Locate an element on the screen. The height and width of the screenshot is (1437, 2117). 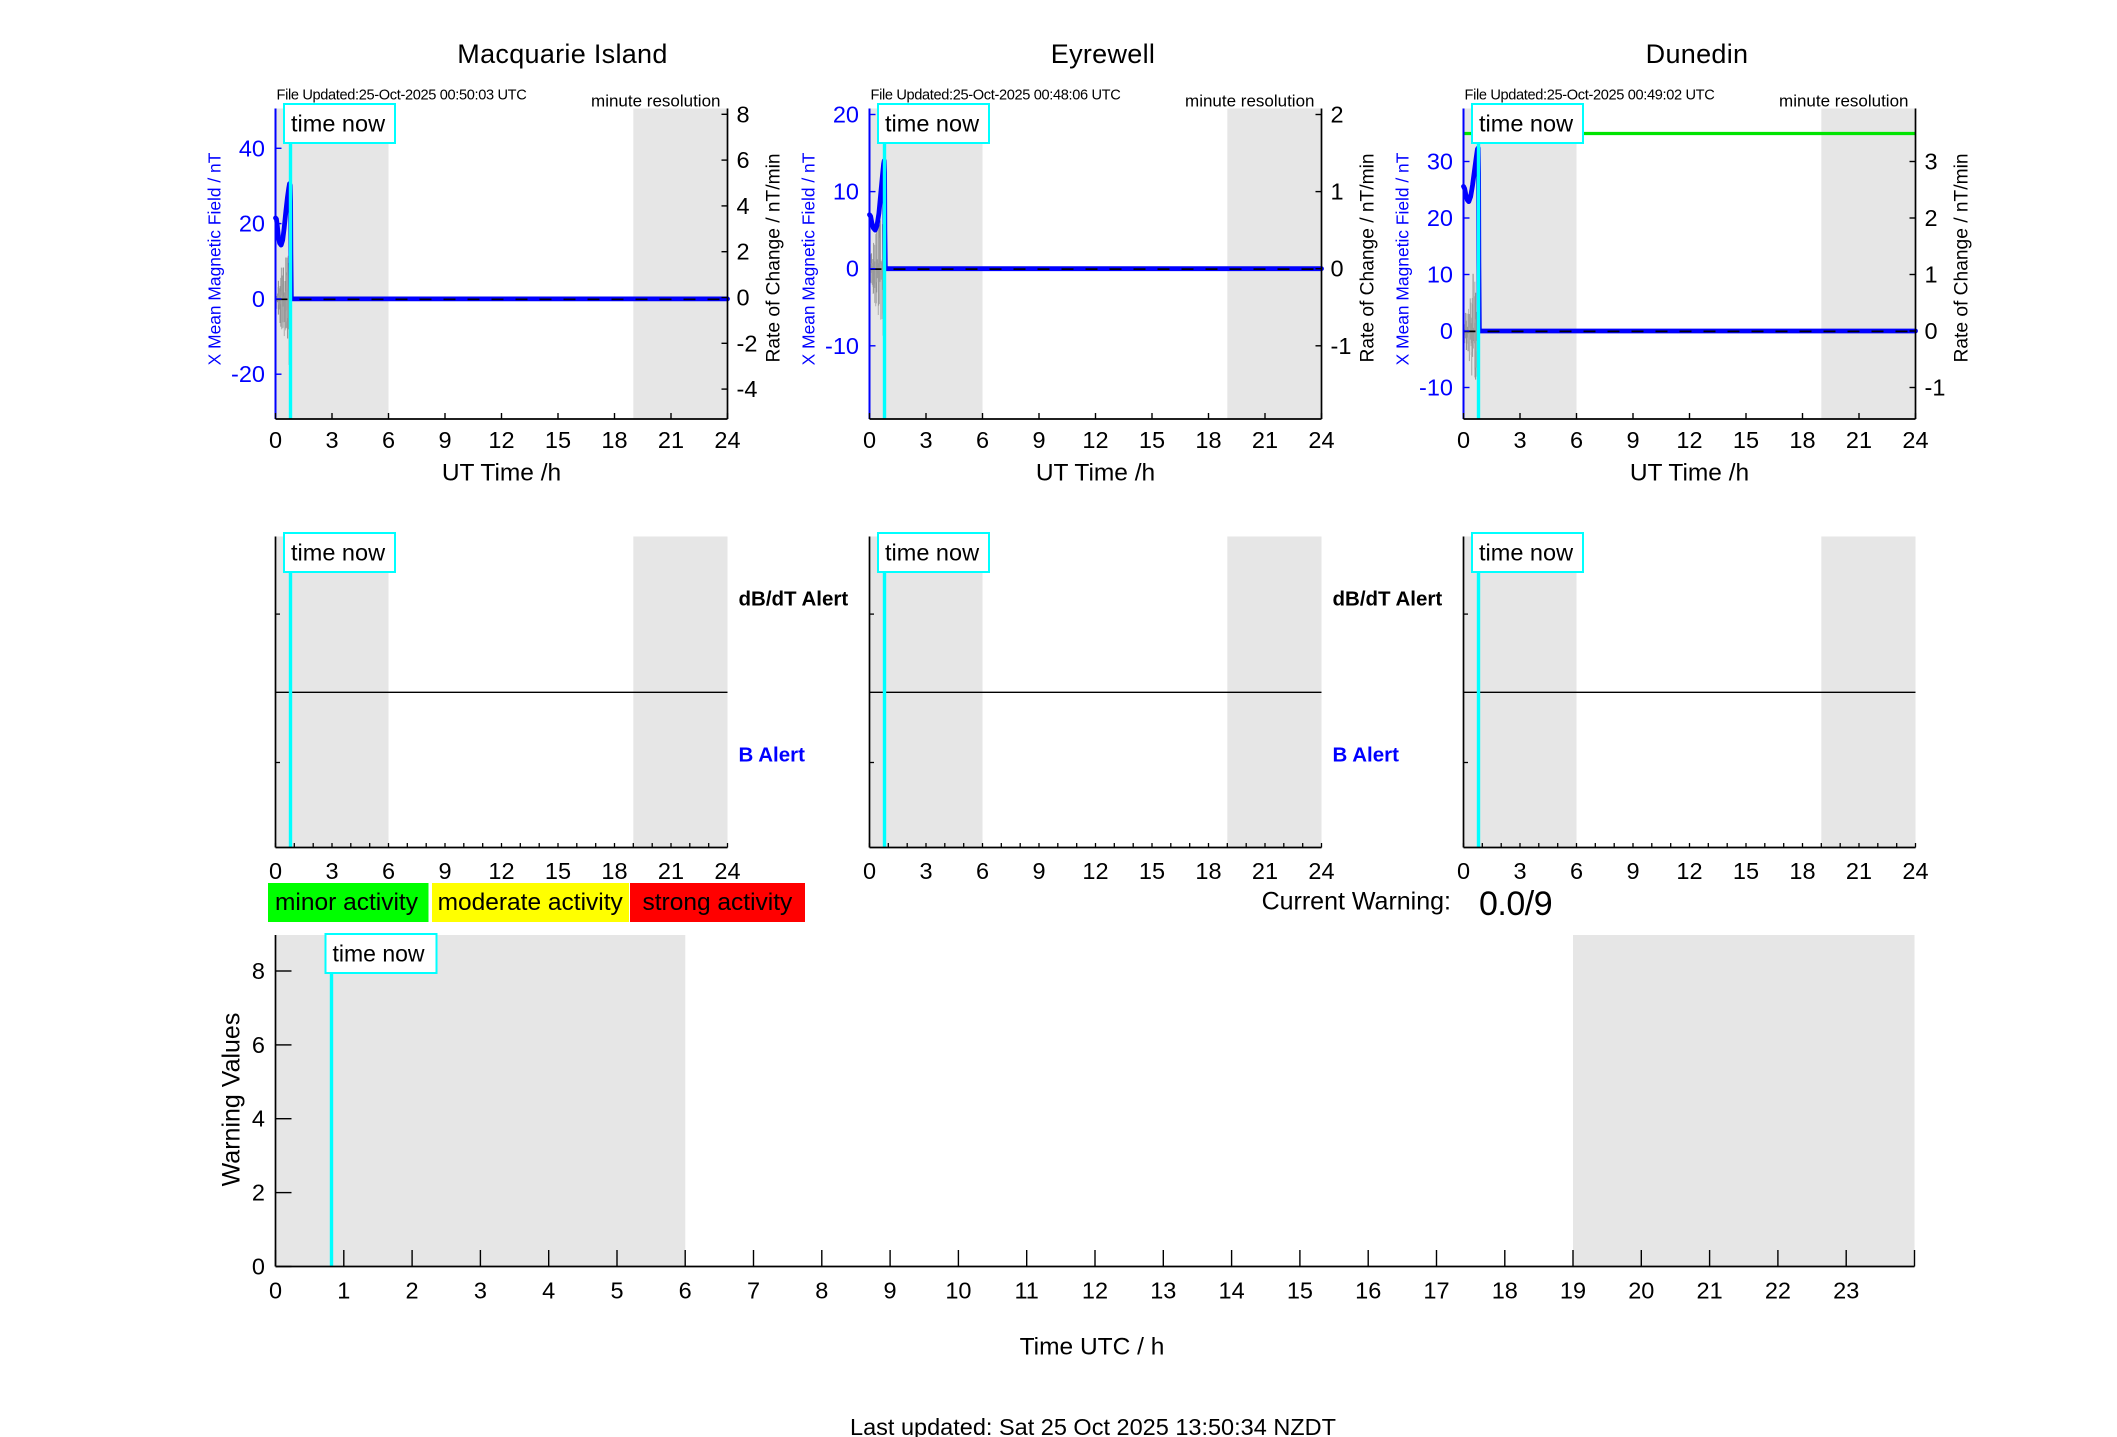
svg-text: Time UTC / h is located at coordinates (1092, 1347).